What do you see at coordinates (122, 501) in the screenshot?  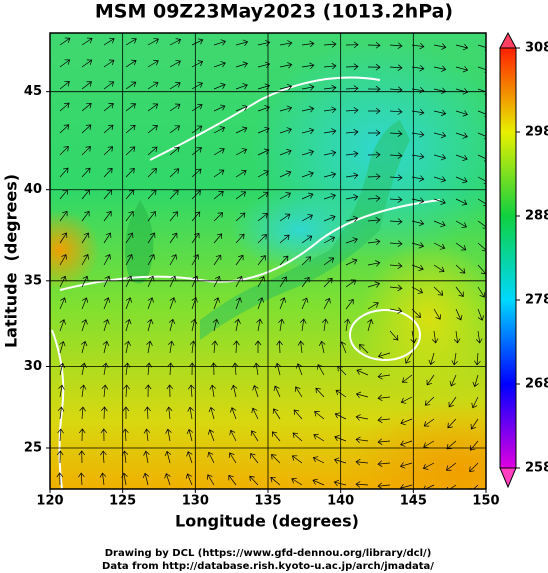 I see `x-tick-label: 125` at bounding box center [122, 501].